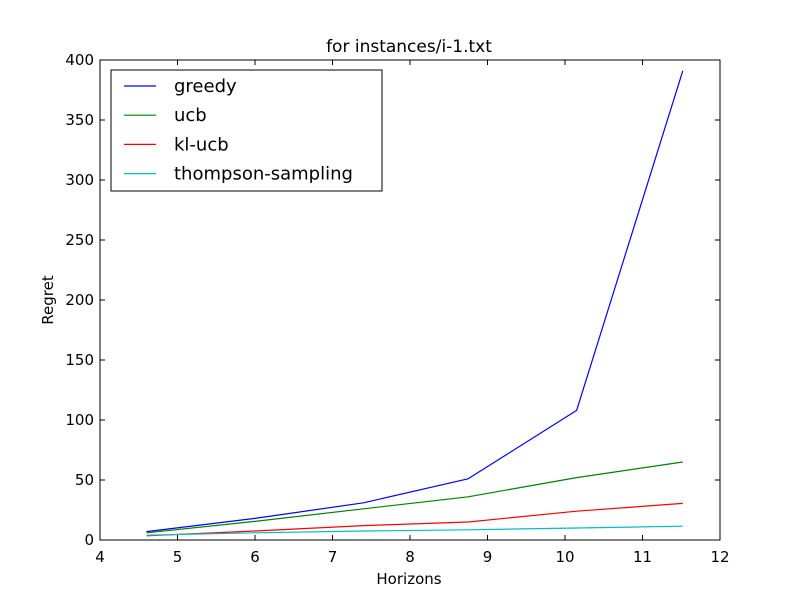 This screenshot has width=800, height=604. I want to click on x-tick-label-12: 12, so click(719, 557).